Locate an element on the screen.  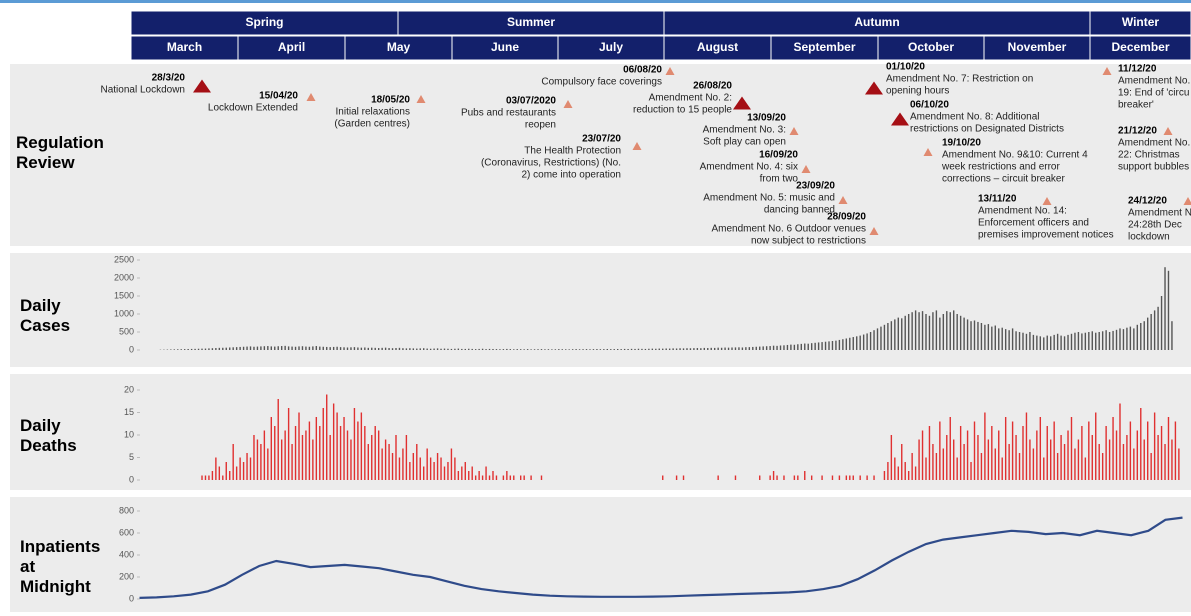
month-label: May is located at coordinates (399, 47).